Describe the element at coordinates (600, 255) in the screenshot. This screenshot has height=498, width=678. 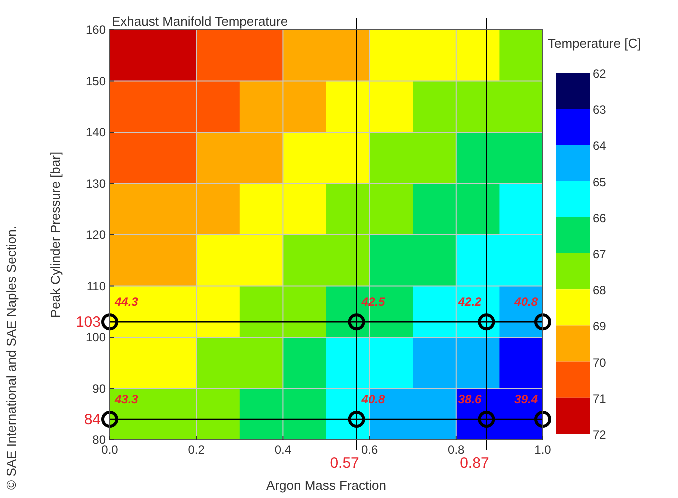
I see `color-bar-label: 67` at that location.